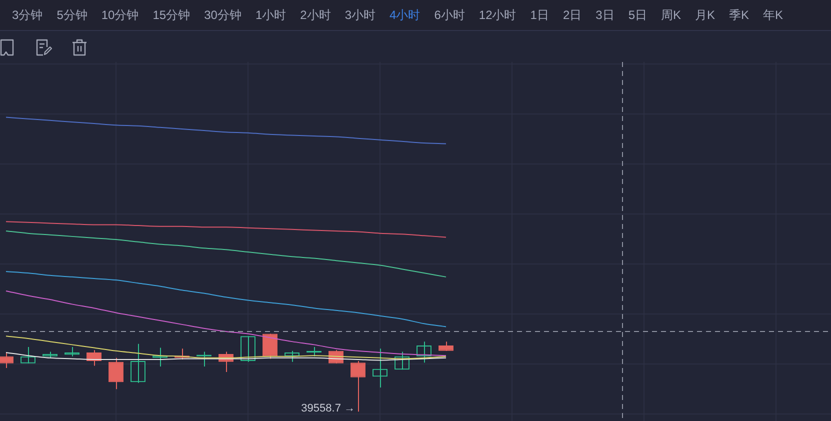  What do you see at coordinates (171, 15) in the screenshot?
I see `text: 15分钟` at bounding box center [171, 15].